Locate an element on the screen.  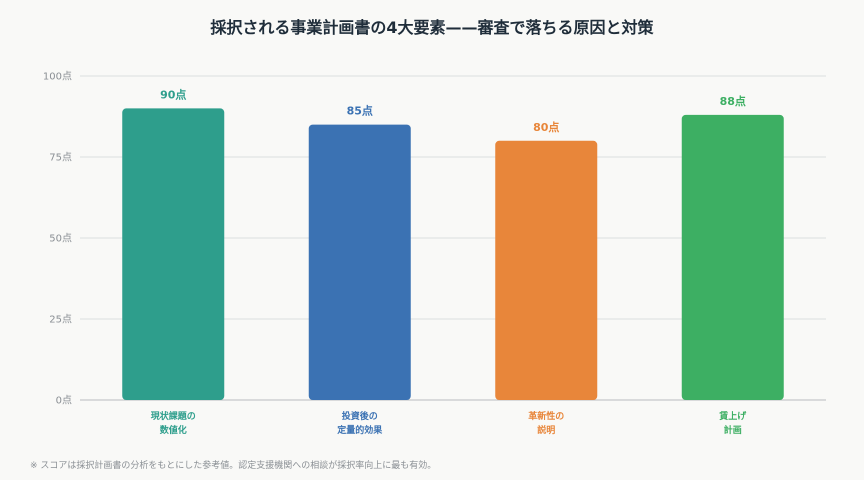
y-axis-tick-labels: 0点 25点 50点 75点 100点 is located at coordinates (57, 239).